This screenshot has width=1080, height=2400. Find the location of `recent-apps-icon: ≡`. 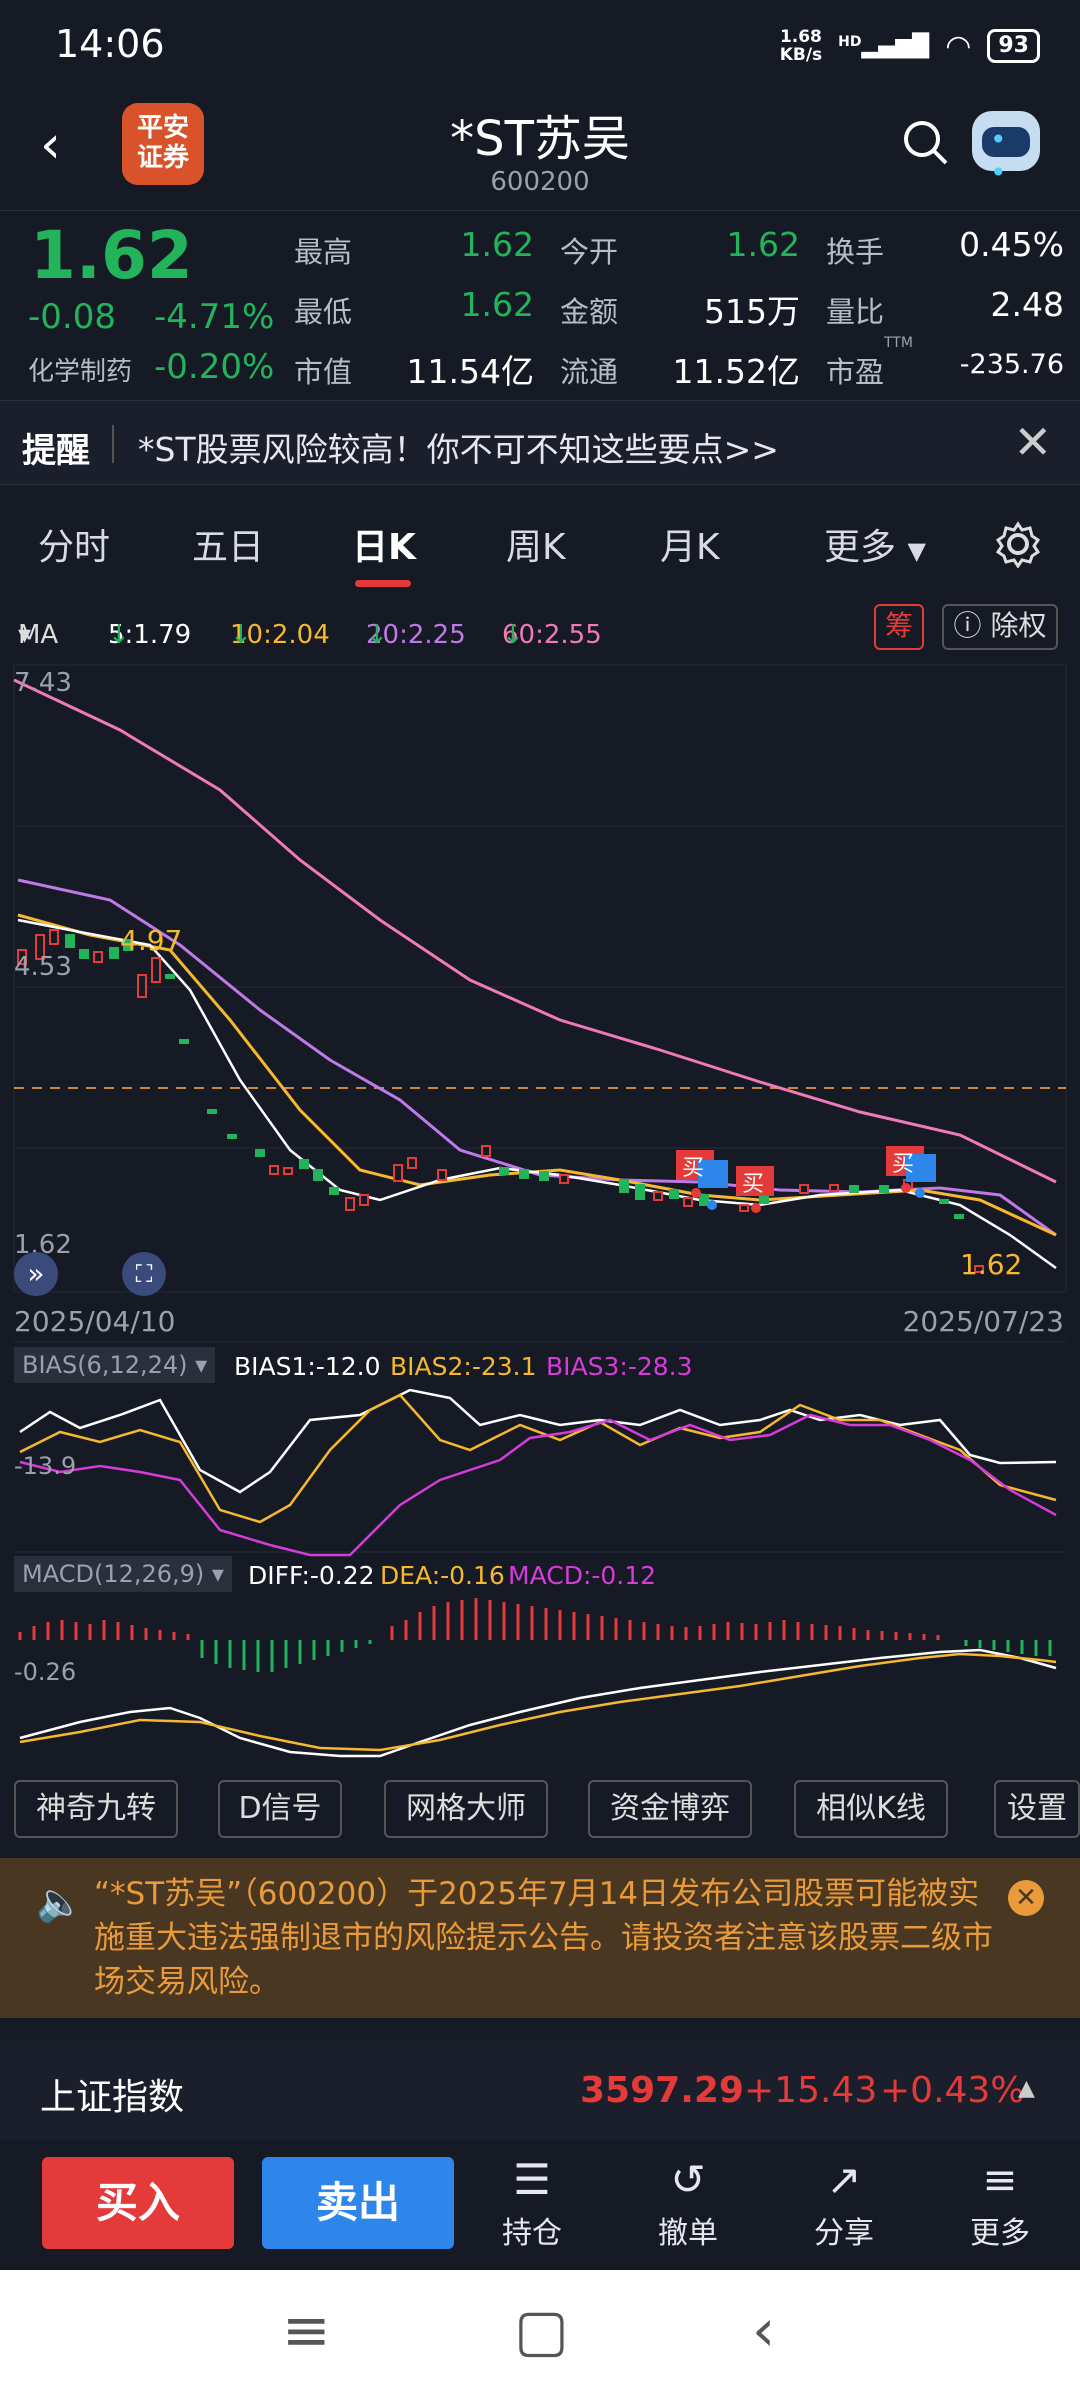

recent-apps-icon: ≡ is located at coordinates (306, 2330).